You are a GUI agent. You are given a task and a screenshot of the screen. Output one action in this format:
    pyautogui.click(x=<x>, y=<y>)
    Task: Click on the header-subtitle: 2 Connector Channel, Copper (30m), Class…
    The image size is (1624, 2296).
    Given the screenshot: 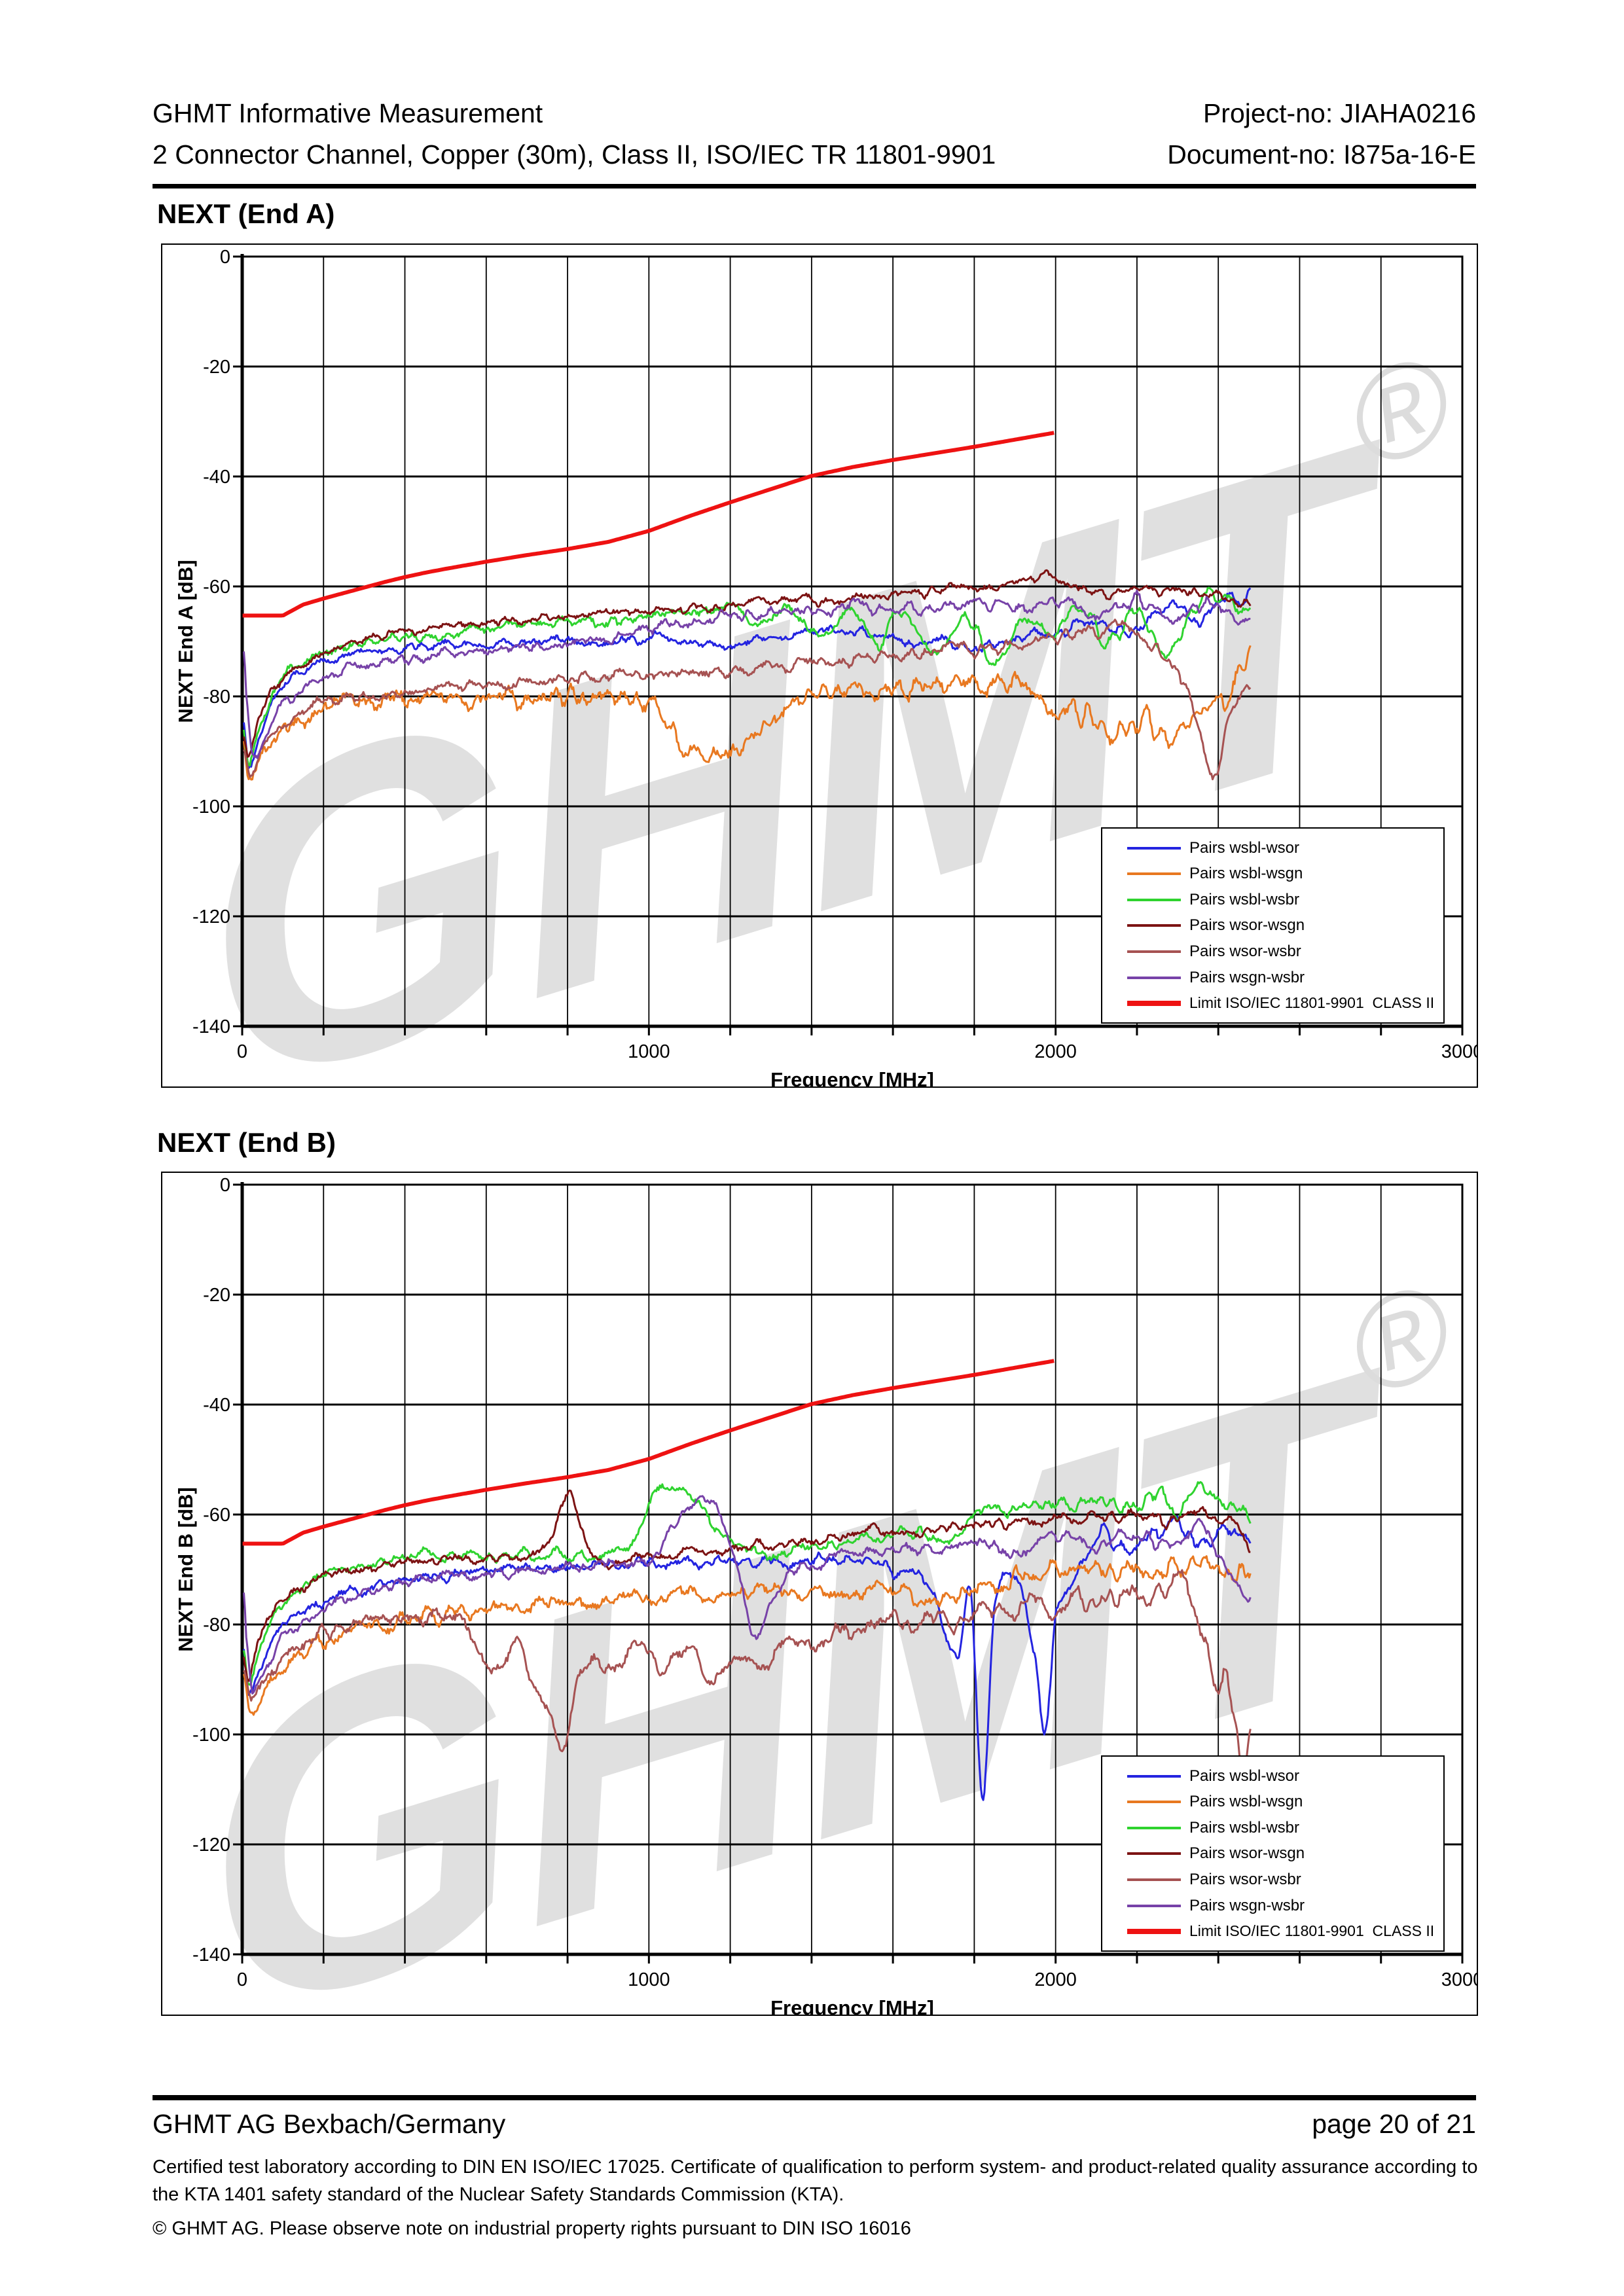 What is the action you would take?
    pyautogui.click(x=574, y=154)
    